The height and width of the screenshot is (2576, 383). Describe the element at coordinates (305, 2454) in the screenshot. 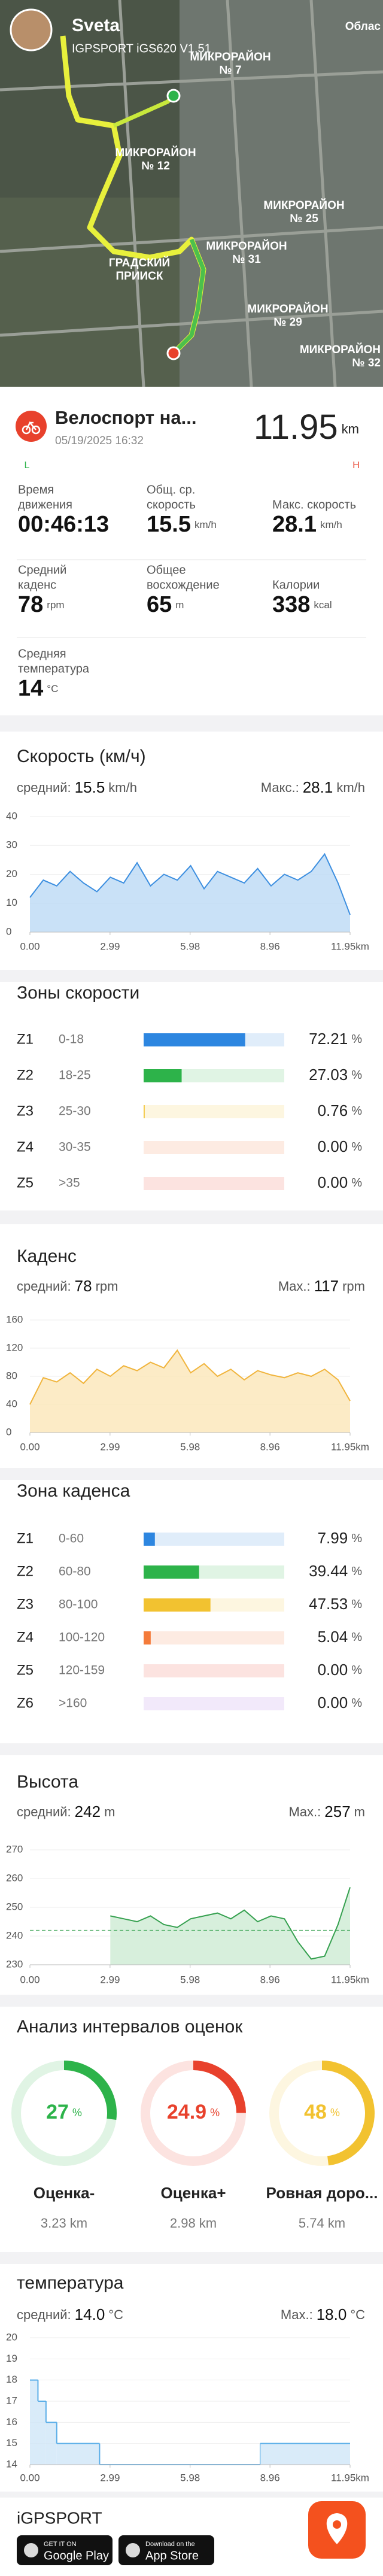

I see `step-fill` at that location.